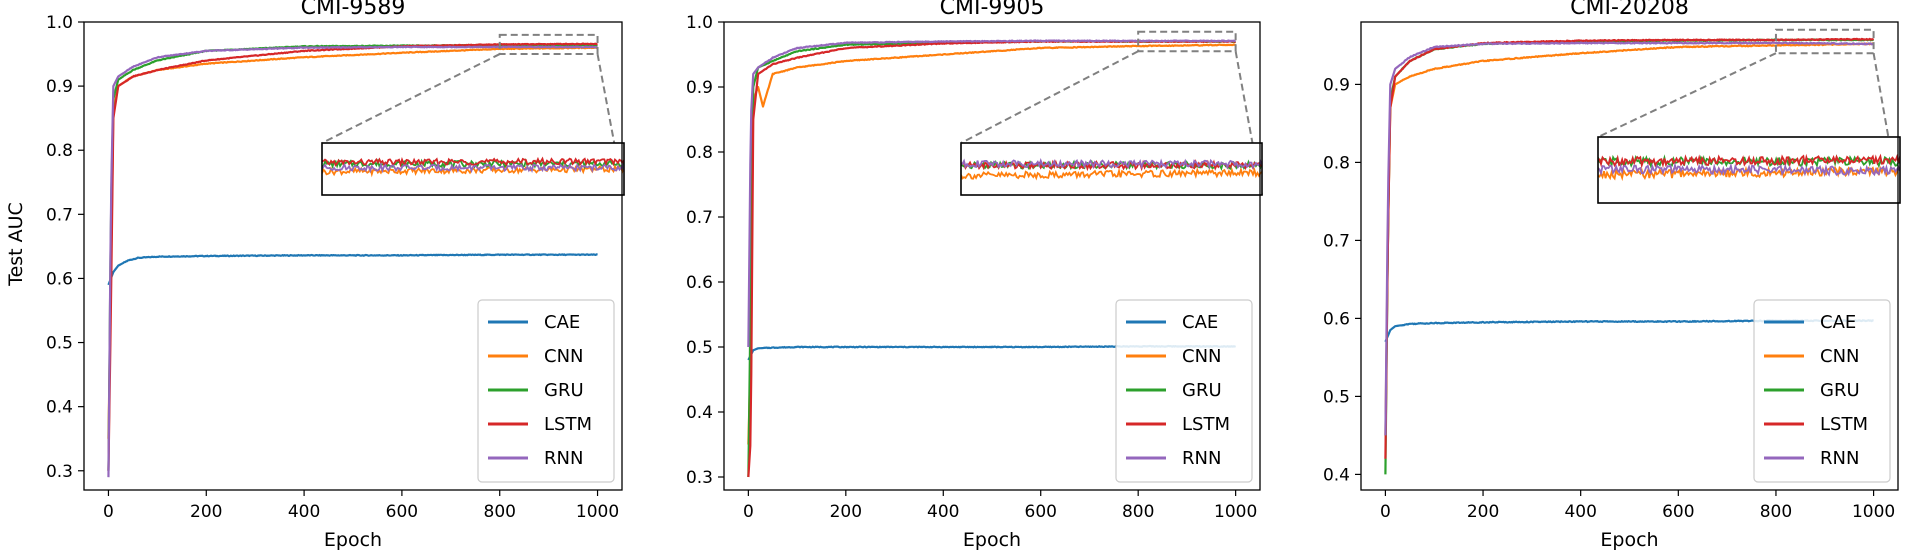  I want to click on series-line-cae, so click(352, 269).